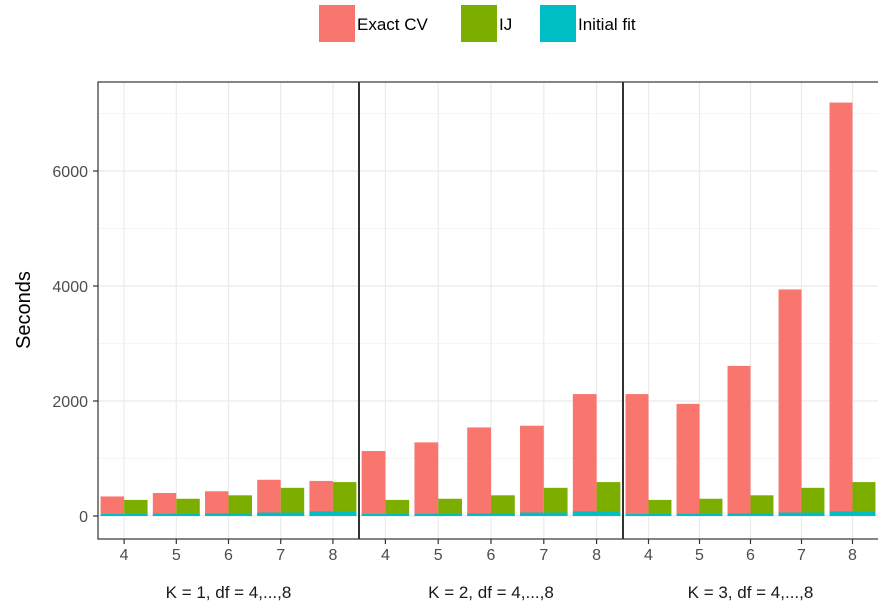  What do you see at coordinates (751, 592) in the screenshot?
I see `facet-label: K = 3, df = 4,...,8` at bounding box center [751, 592].